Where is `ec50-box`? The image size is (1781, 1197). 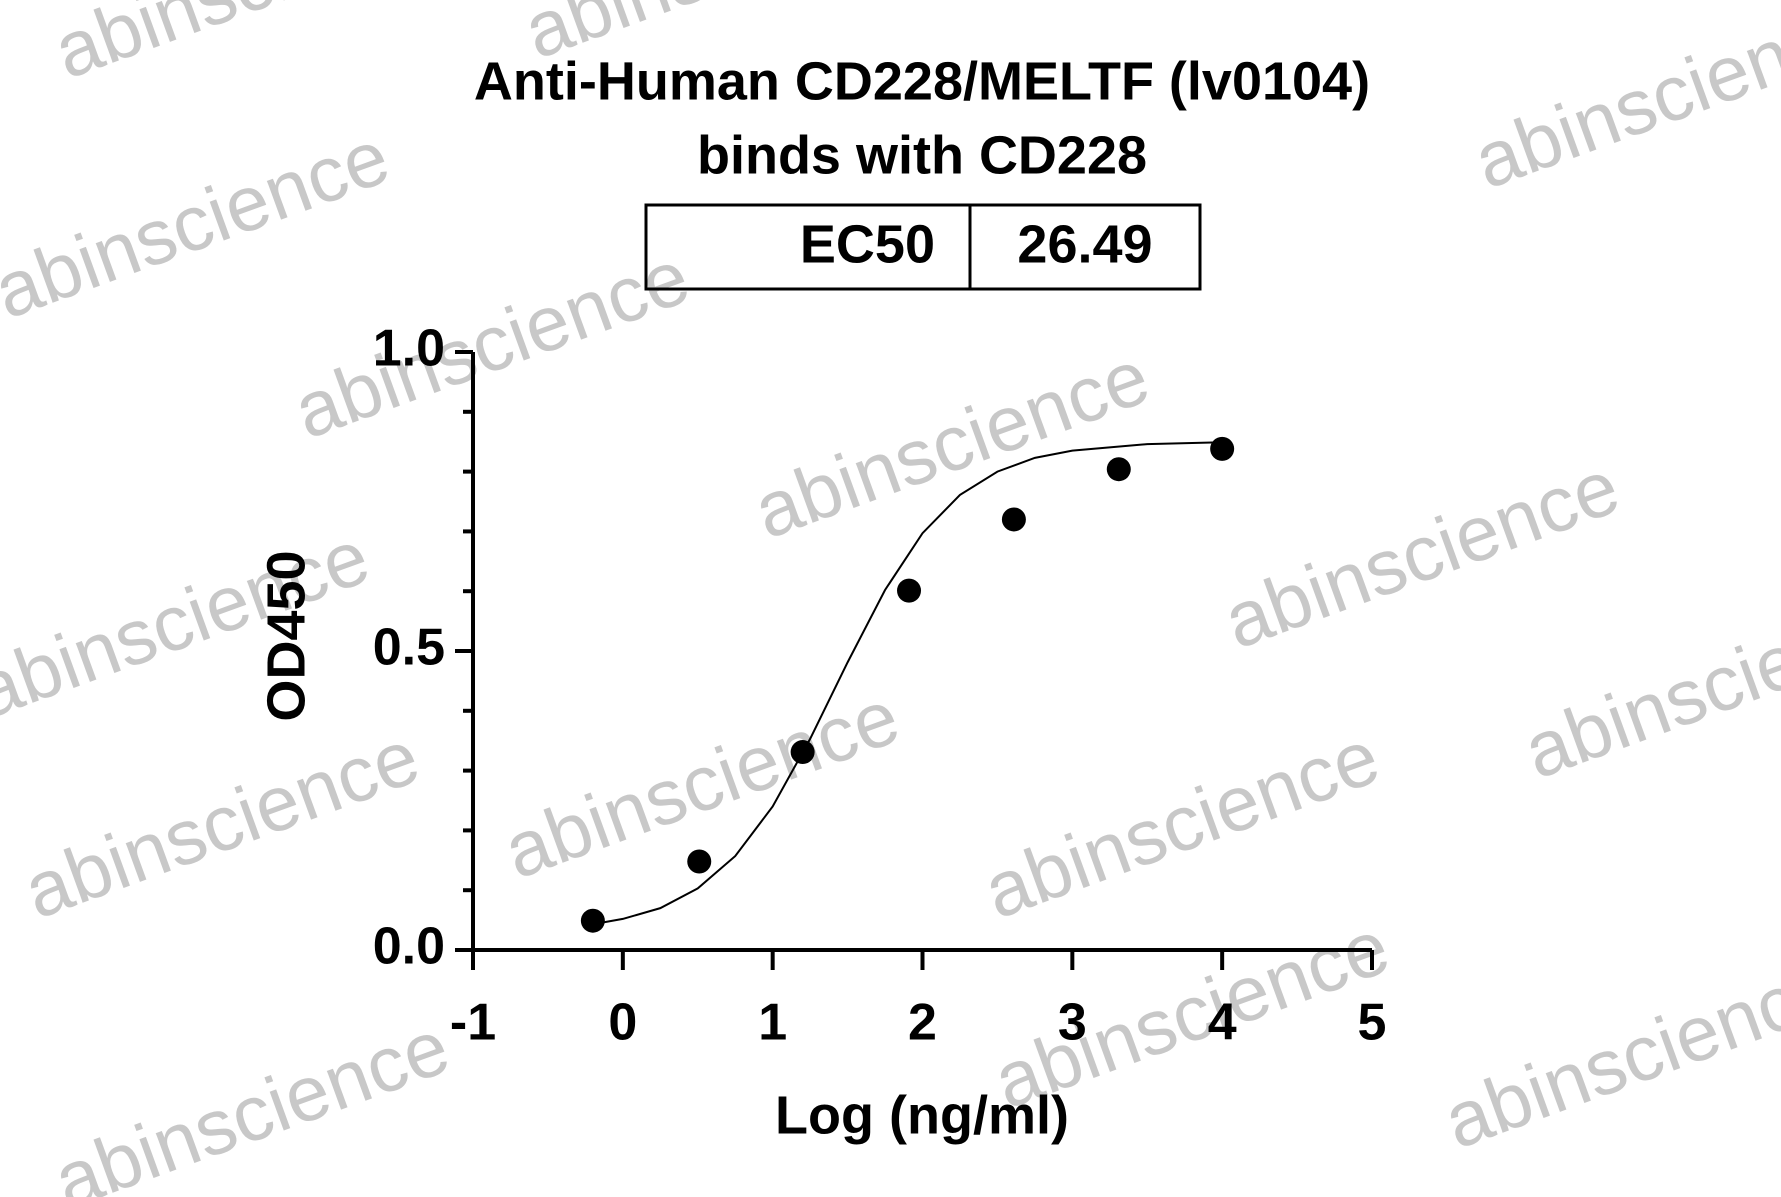 ec50-box is located at coordinates (923, 247).